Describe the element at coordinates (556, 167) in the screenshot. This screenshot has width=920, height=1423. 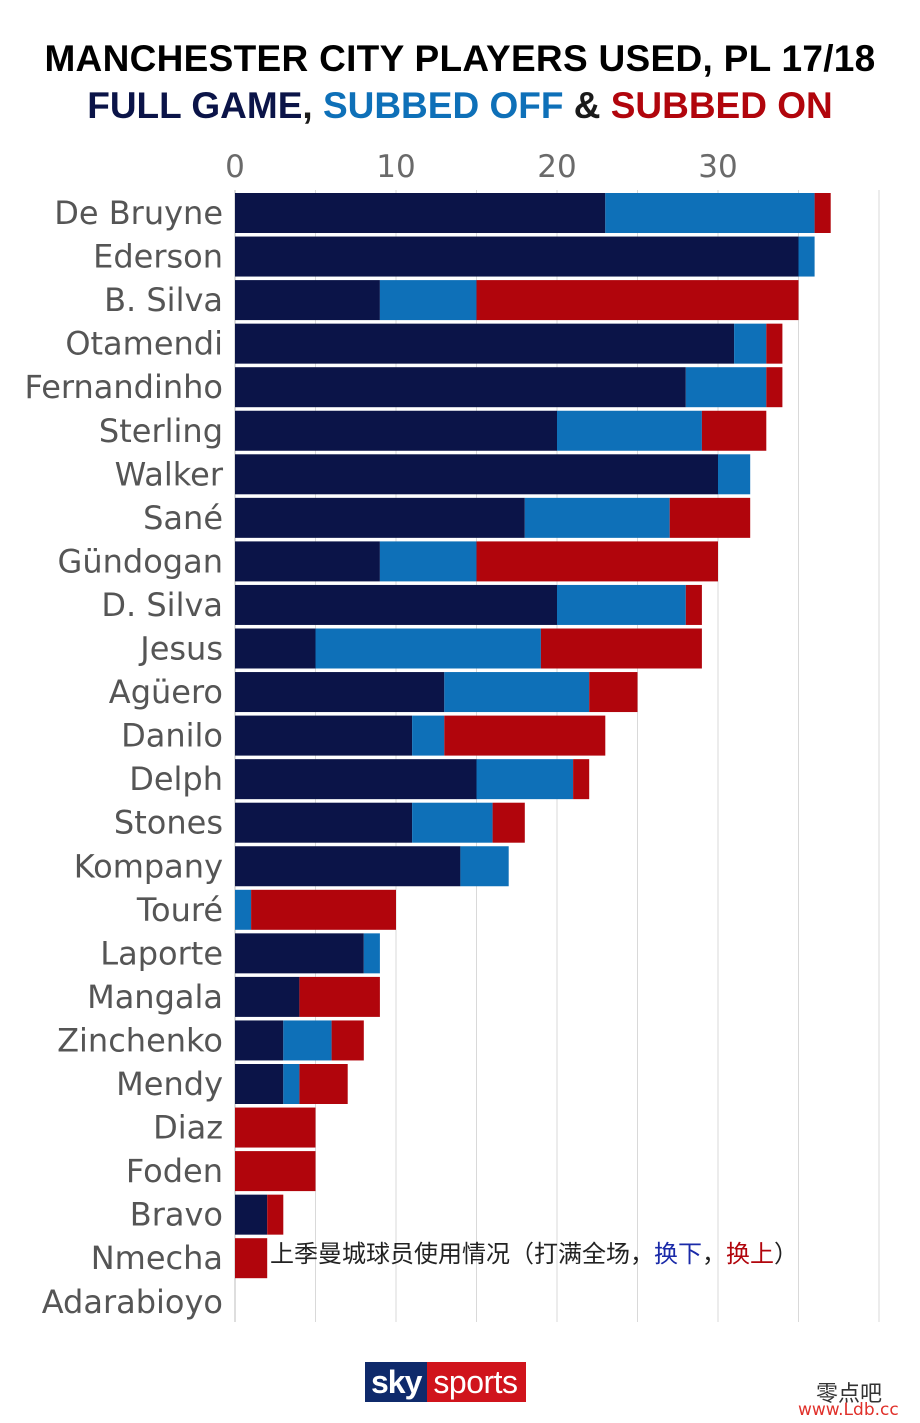
I see `x-tick-label: 20` at that location.